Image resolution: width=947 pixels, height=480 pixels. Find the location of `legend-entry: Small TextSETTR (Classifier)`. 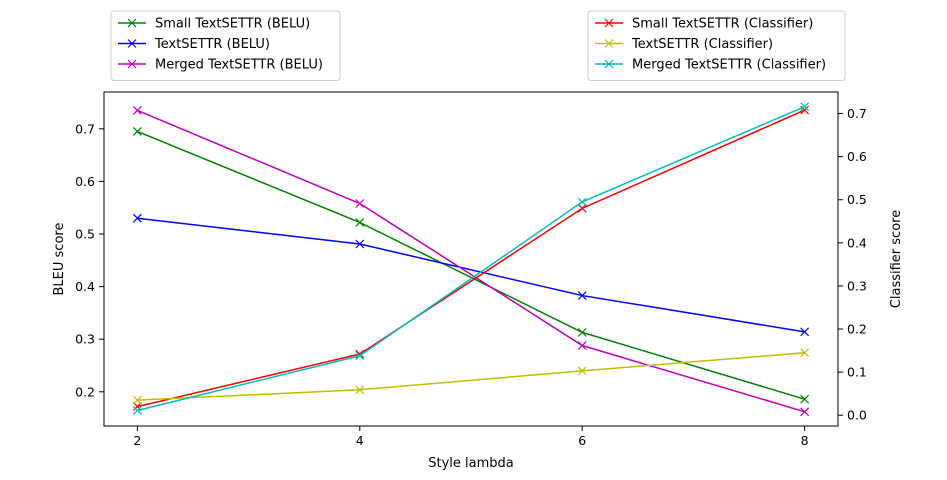

legend-entry: Small TextSETTR (Classifier) is located at coordinates (704, 24).